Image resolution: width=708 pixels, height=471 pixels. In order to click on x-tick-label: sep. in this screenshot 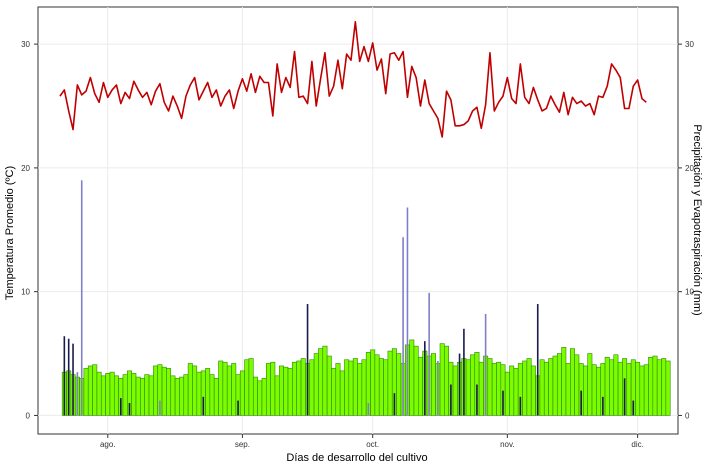, I will do `click(242, 444)`.